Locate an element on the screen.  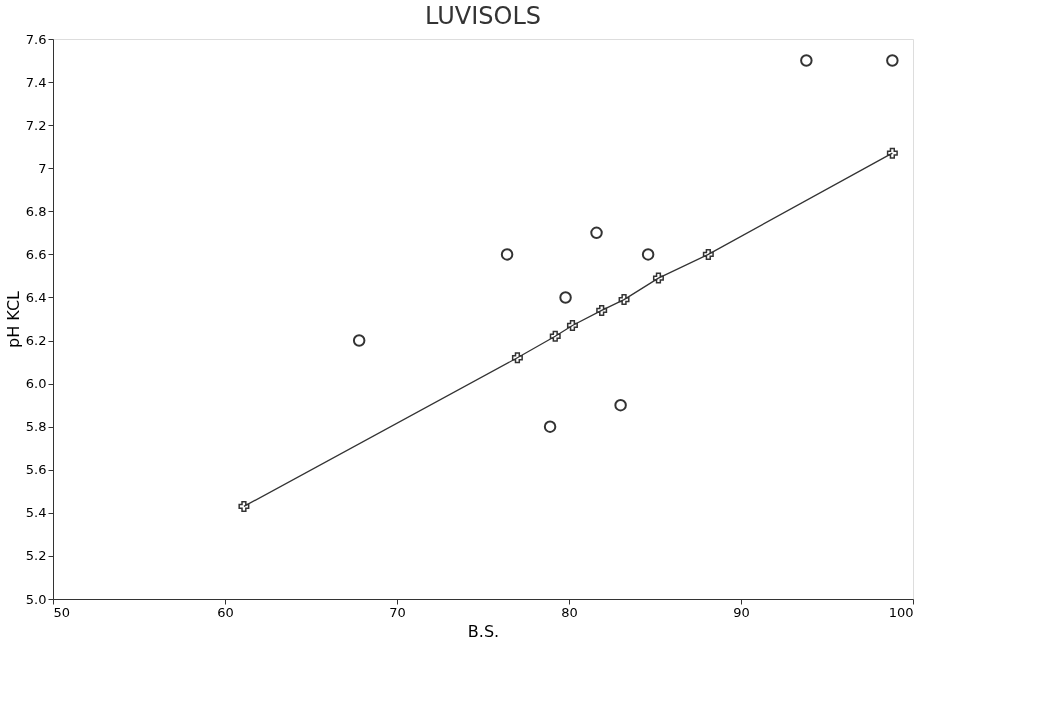
x-tick-label: 80 is located at coordinates (569, 612).